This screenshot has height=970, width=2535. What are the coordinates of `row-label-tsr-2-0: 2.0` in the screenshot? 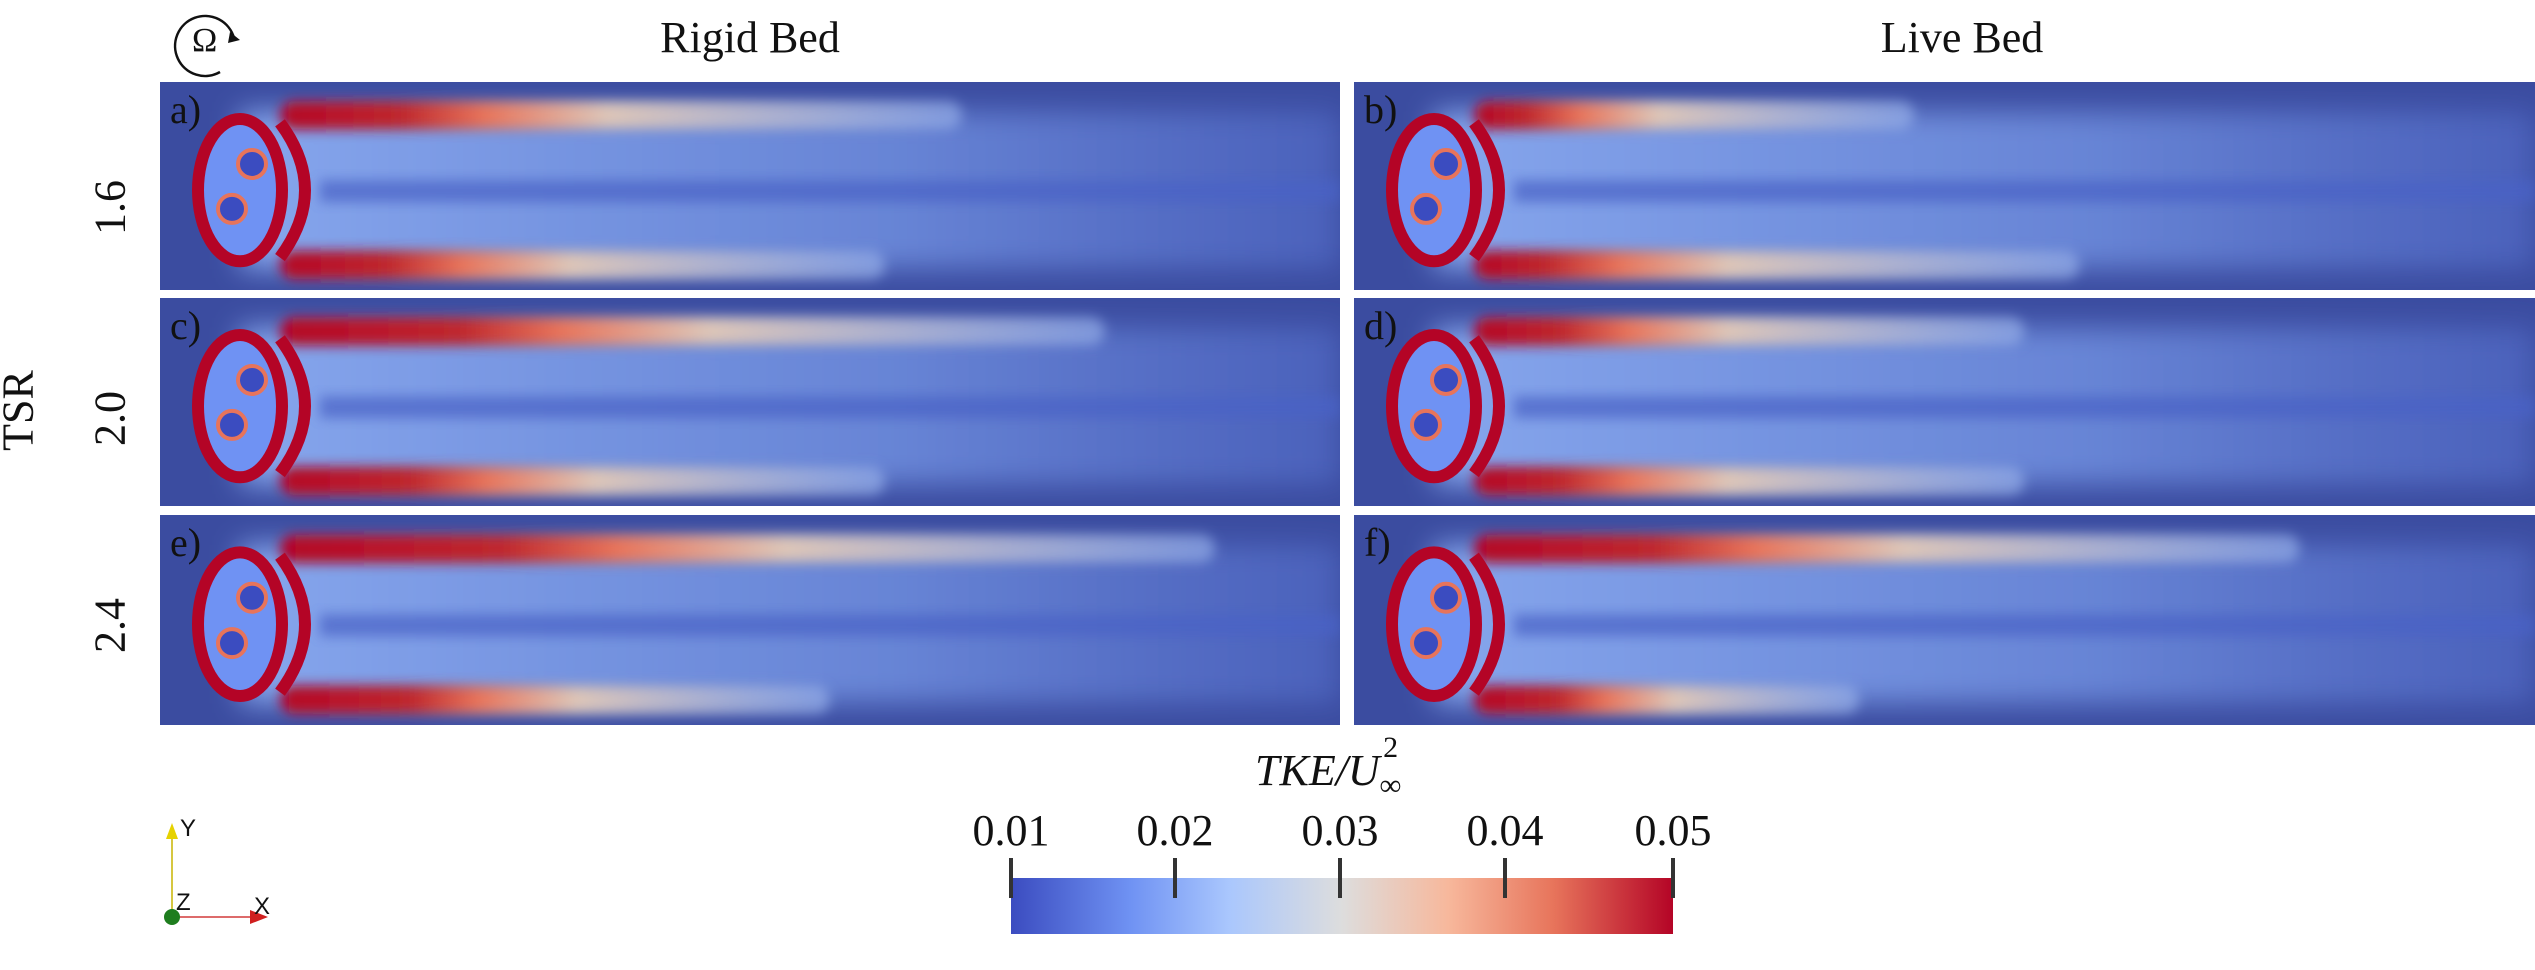 It's located at (110, 418).